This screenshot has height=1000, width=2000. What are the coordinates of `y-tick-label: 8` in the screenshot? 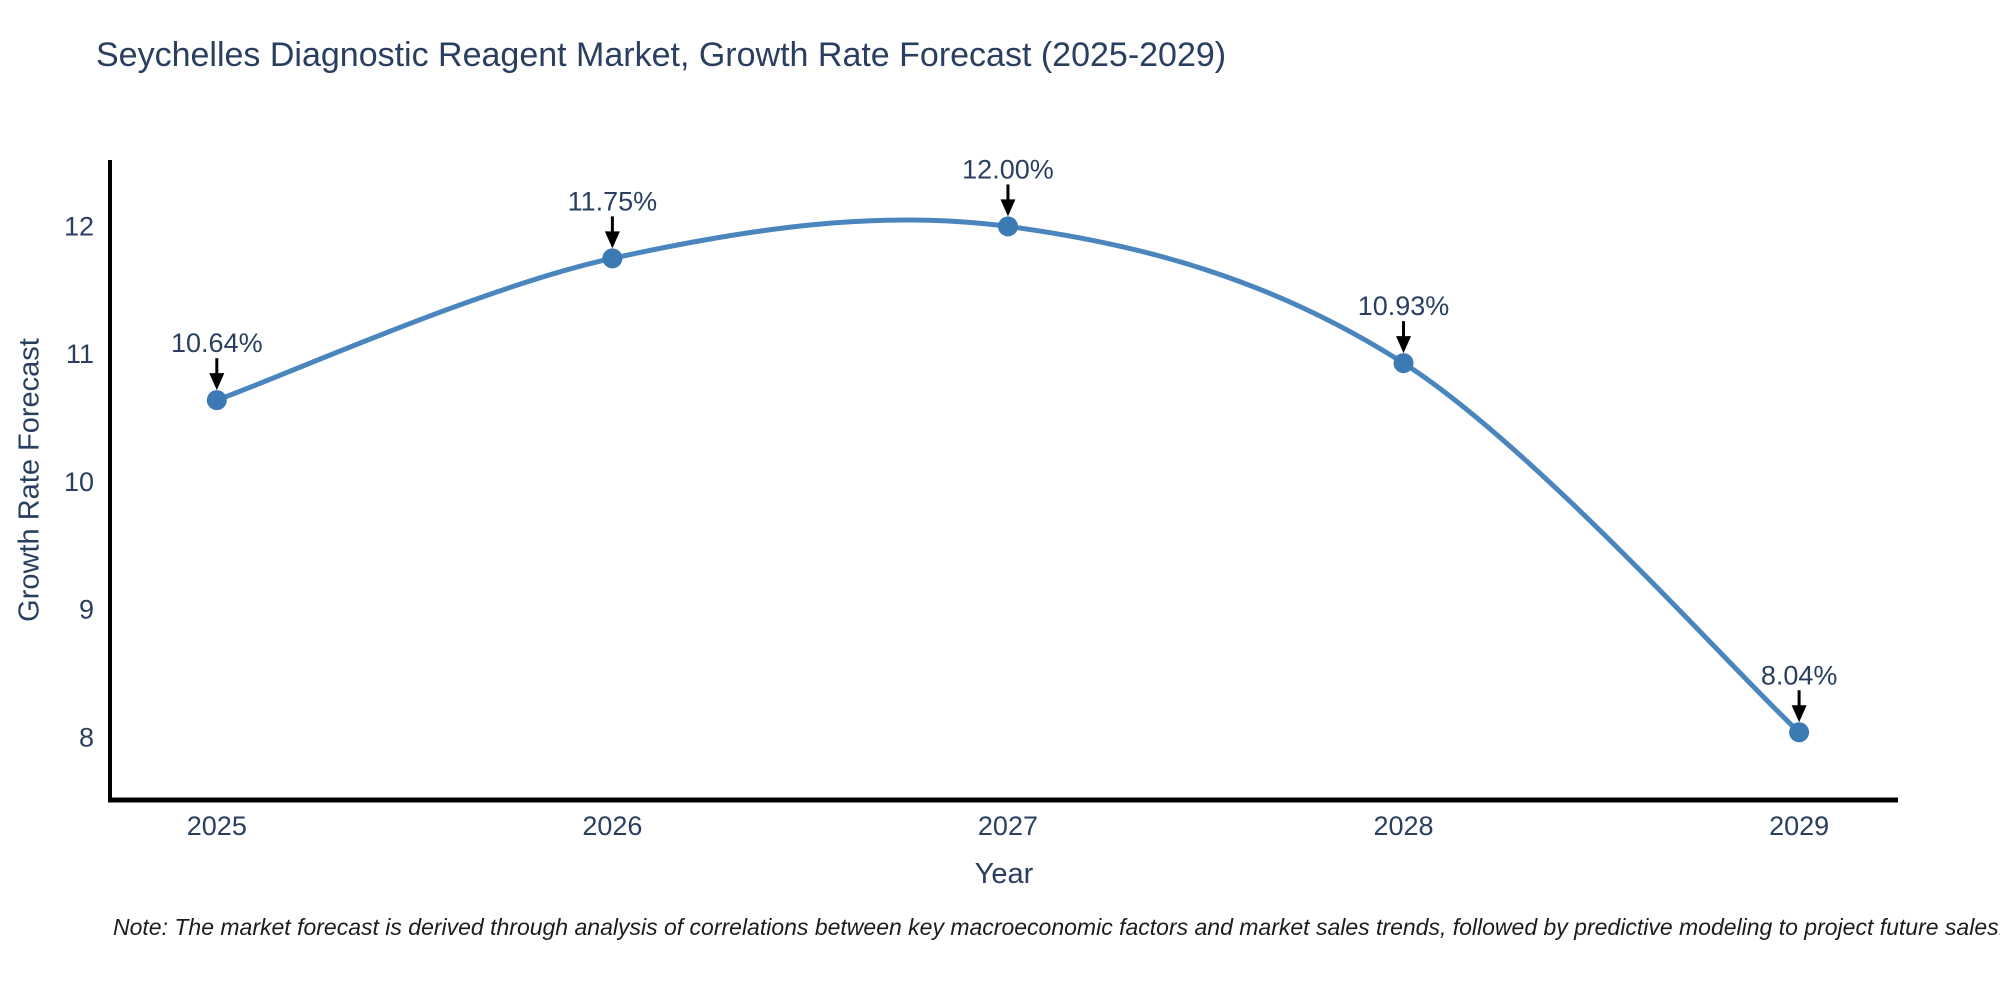 It's located at (86, 737).